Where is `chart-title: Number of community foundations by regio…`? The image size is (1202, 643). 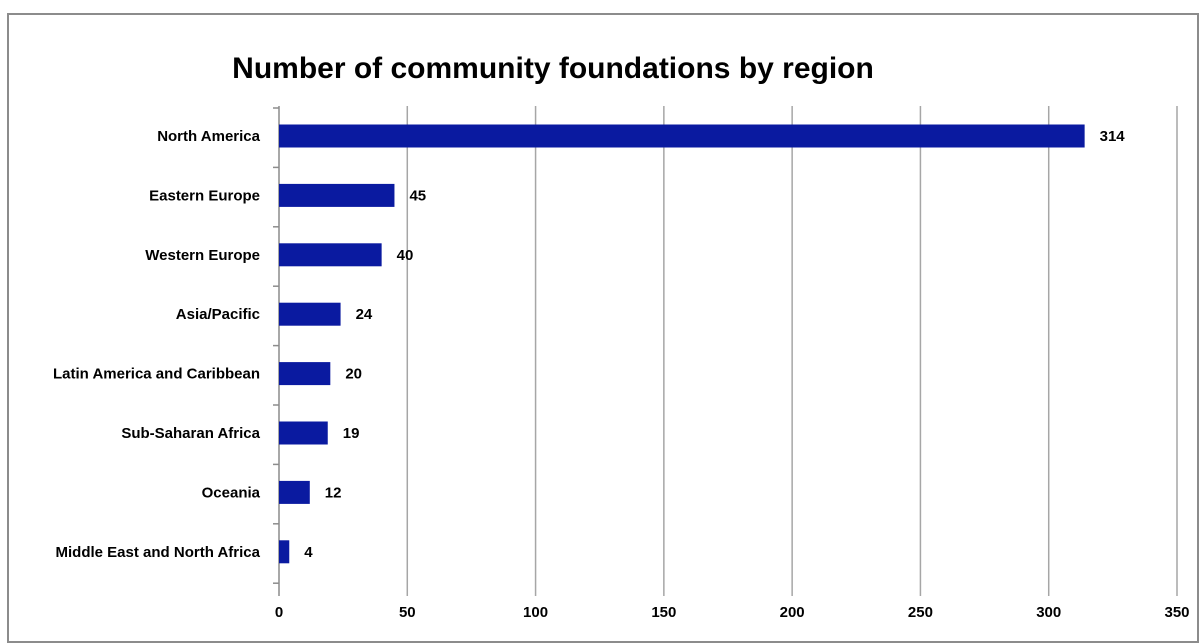 chart-title: Number of community foundations by regio… is located at coordinates (553, 68).